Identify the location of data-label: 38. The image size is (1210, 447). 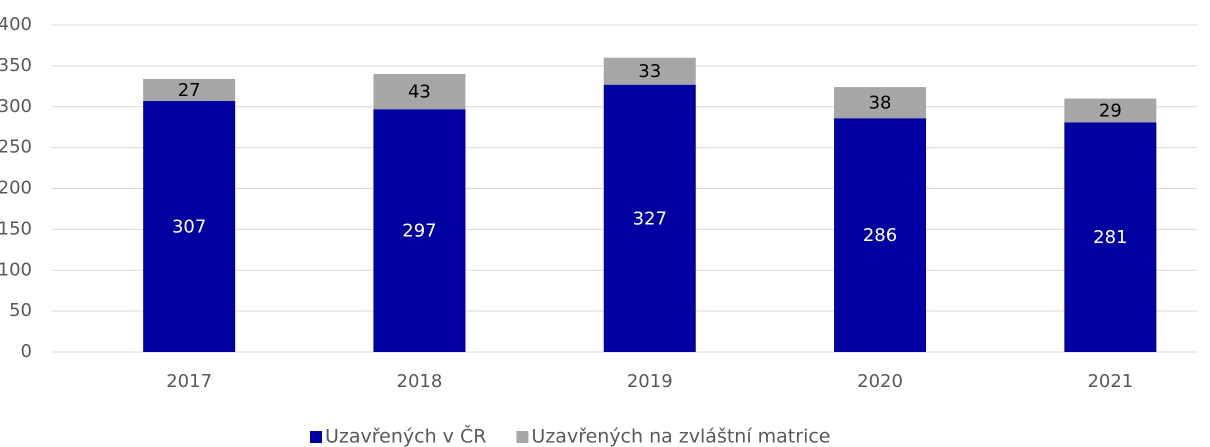
(880, 103).